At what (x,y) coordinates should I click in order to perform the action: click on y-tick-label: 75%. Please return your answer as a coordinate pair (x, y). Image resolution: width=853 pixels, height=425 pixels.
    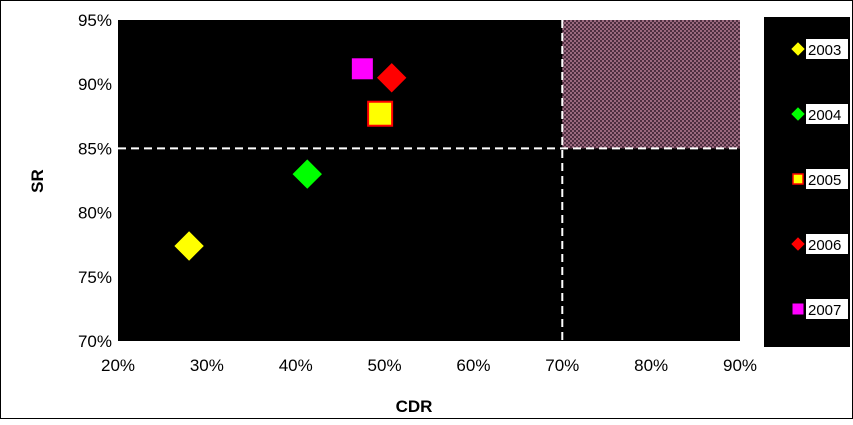
    Looking at the image, I should click on (95, 277).